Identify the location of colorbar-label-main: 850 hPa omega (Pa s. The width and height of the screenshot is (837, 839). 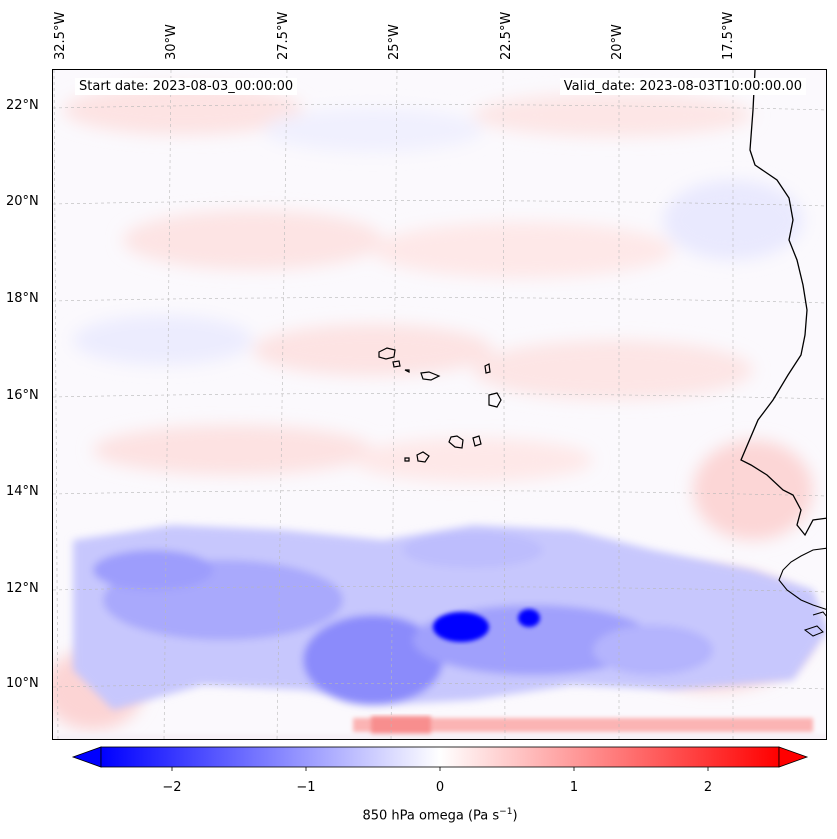
(431, 816).